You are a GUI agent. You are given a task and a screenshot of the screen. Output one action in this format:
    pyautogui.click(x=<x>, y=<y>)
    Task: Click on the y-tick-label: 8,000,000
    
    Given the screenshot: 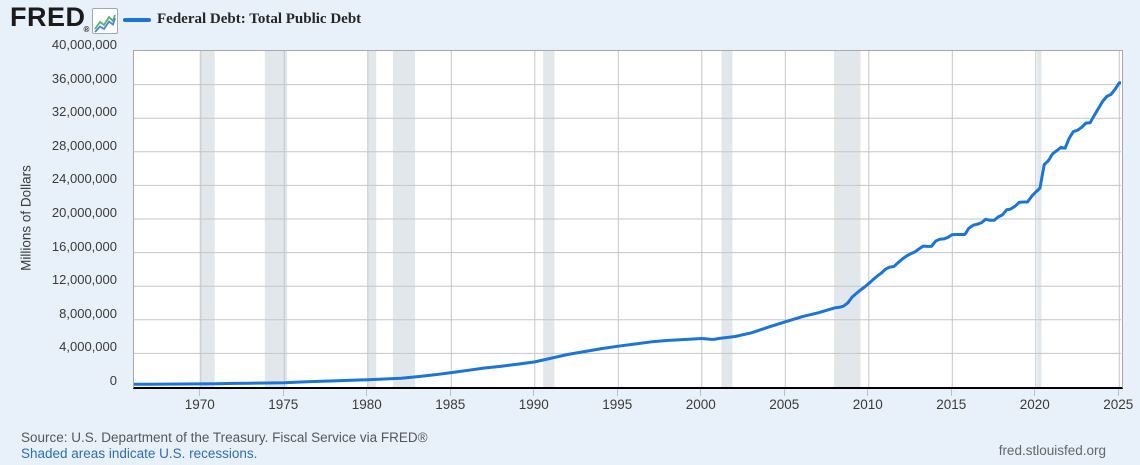 What is the action you would take?
    pyautogui.click(x=88, y=313)
    